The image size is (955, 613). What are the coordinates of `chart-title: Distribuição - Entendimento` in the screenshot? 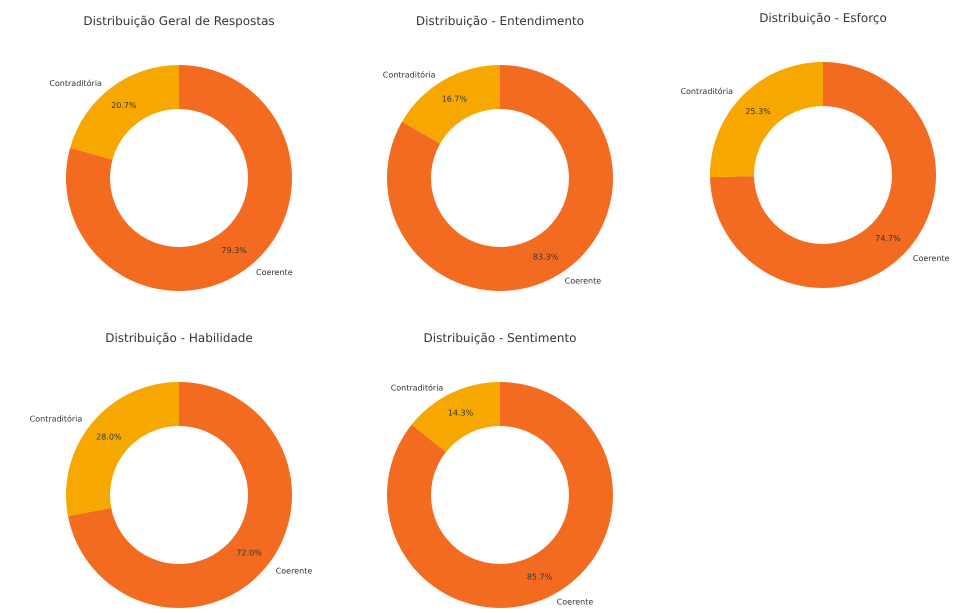 It's located at (500, 21).